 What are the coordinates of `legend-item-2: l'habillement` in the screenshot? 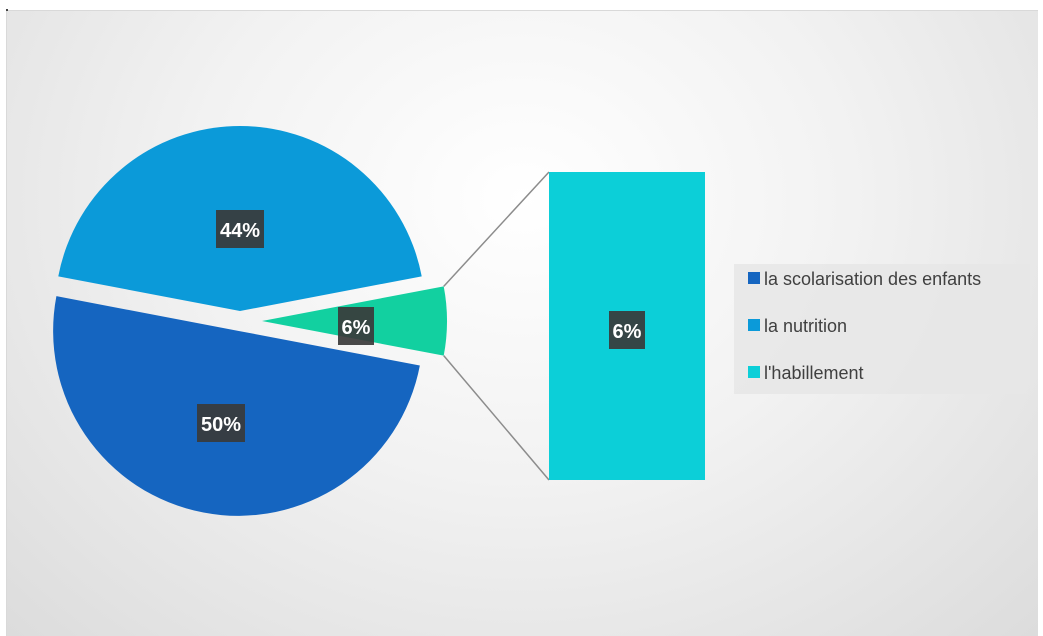 It's located at (806, 373).